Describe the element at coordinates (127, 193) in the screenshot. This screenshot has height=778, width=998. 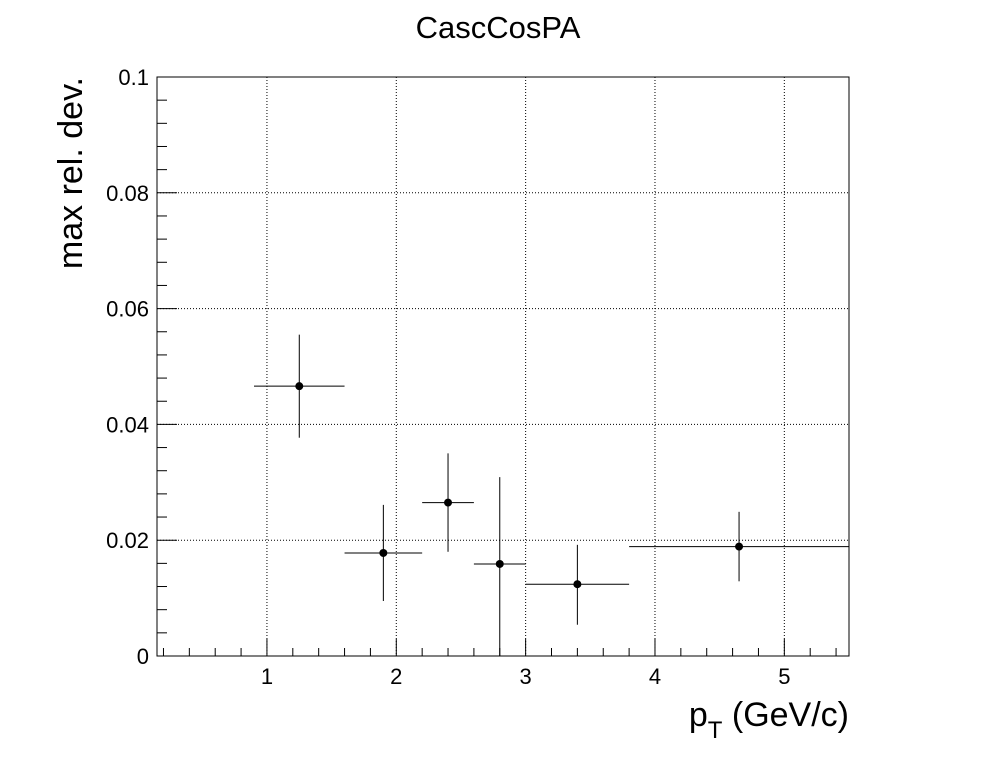
I see `y-tick-label: 0.08` at that location.